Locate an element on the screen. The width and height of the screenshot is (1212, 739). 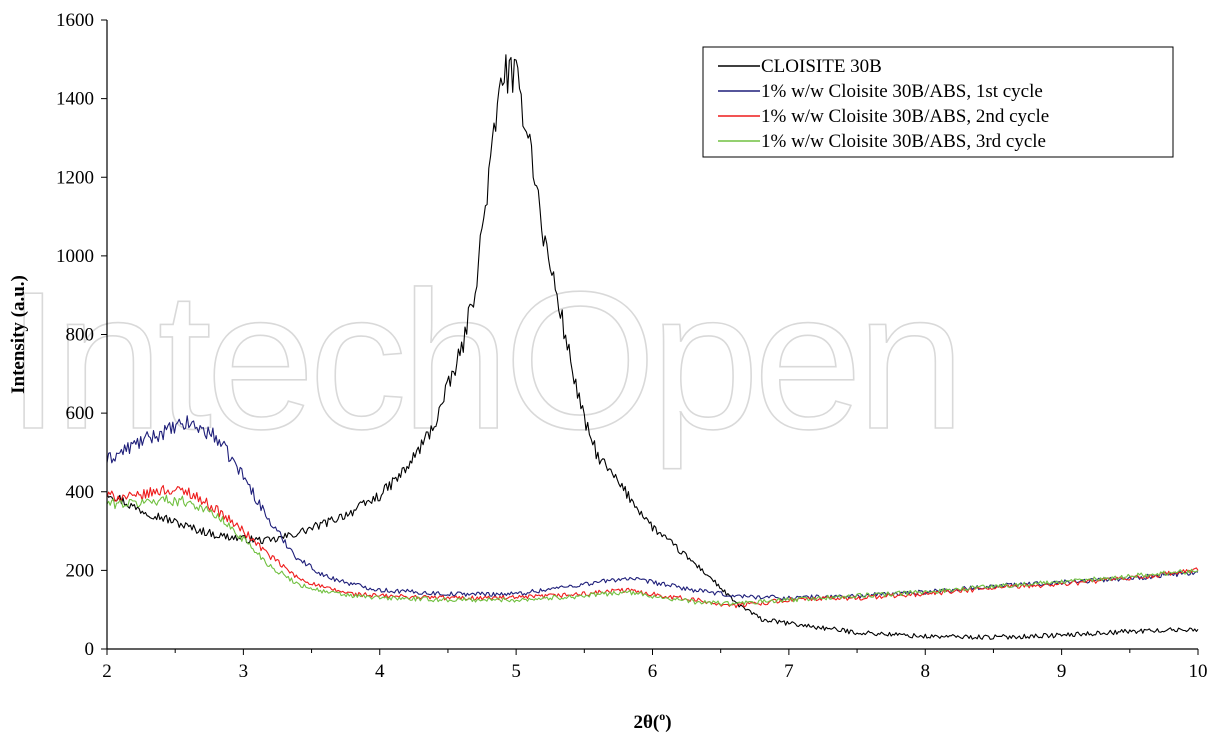
x-axis-title-main: 2θ( is located at coordinates (646, 722).